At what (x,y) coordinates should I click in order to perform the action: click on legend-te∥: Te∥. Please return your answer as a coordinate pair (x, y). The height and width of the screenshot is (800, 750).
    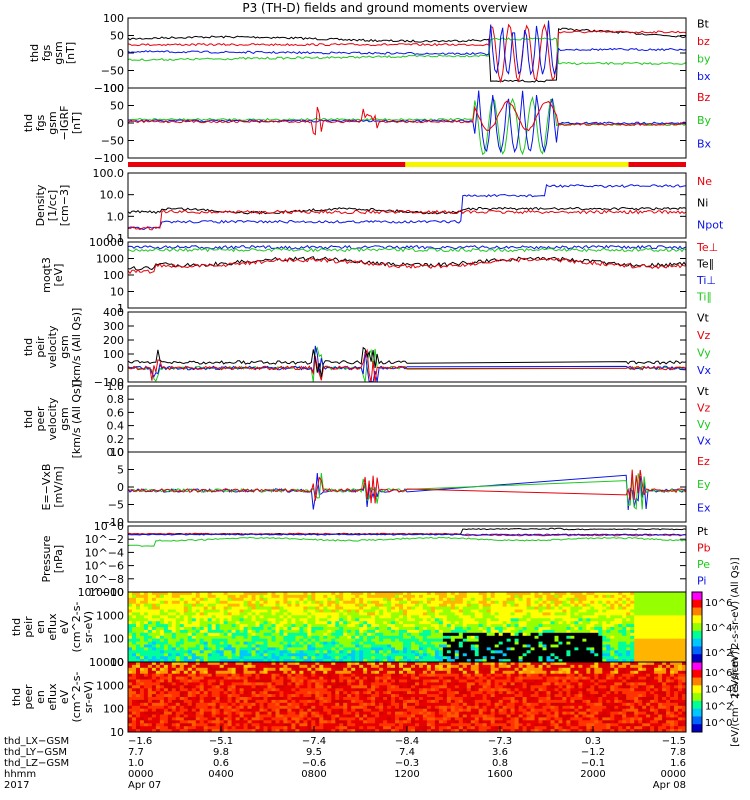
    Looking at the image, I should click on (705, 264).